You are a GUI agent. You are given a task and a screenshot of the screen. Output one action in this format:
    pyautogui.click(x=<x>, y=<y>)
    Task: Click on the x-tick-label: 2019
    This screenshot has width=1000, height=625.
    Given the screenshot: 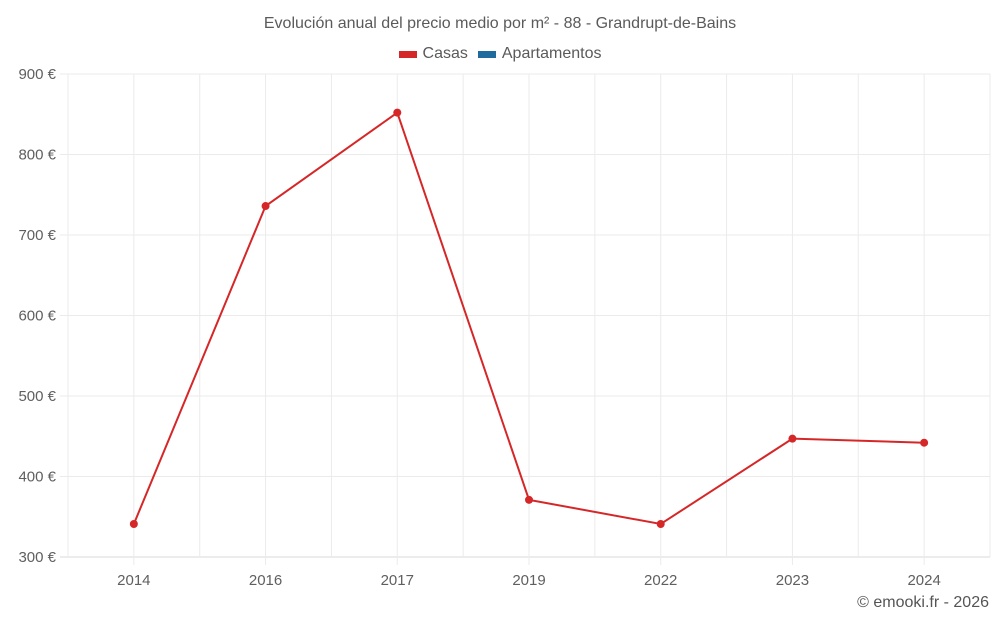 What is the action you would take?
    pyautogui.click(x=528, y=580)
    